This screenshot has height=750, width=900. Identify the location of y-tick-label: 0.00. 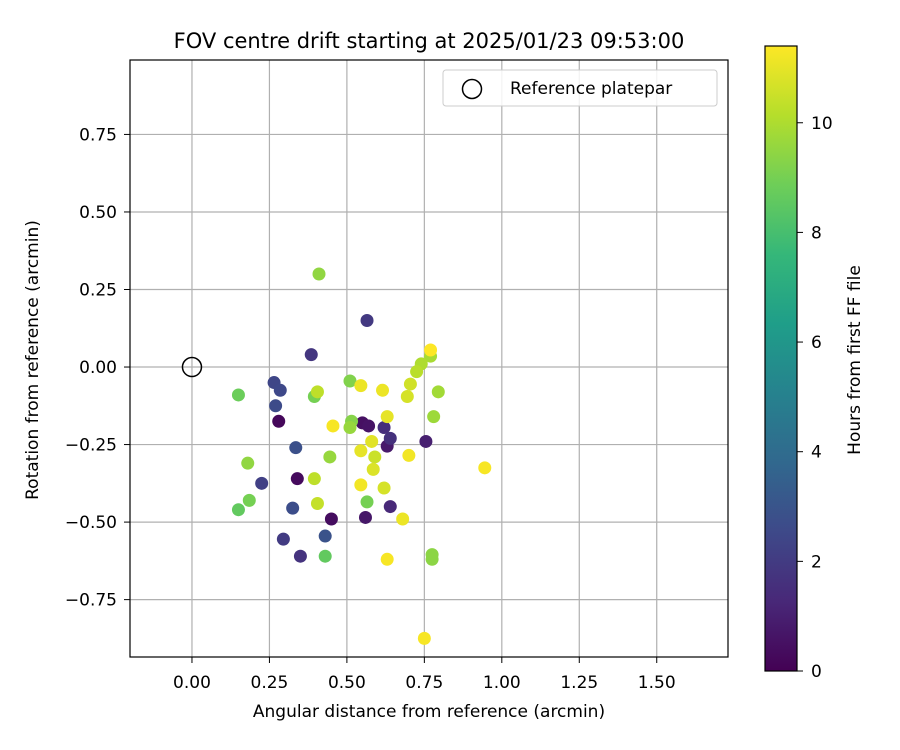
(98, 368).